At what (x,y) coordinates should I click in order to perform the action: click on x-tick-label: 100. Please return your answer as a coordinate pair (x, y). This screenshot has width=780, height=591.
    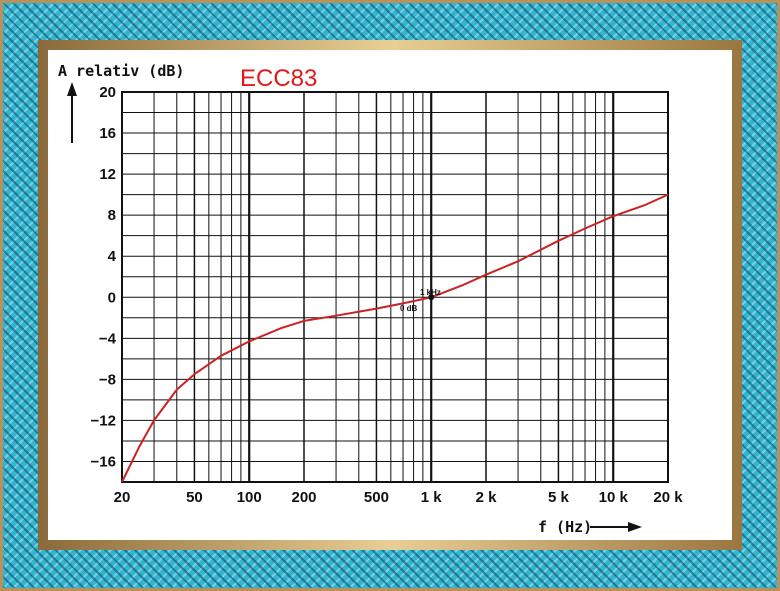
    Looking at the image, I should click on (249, 497).